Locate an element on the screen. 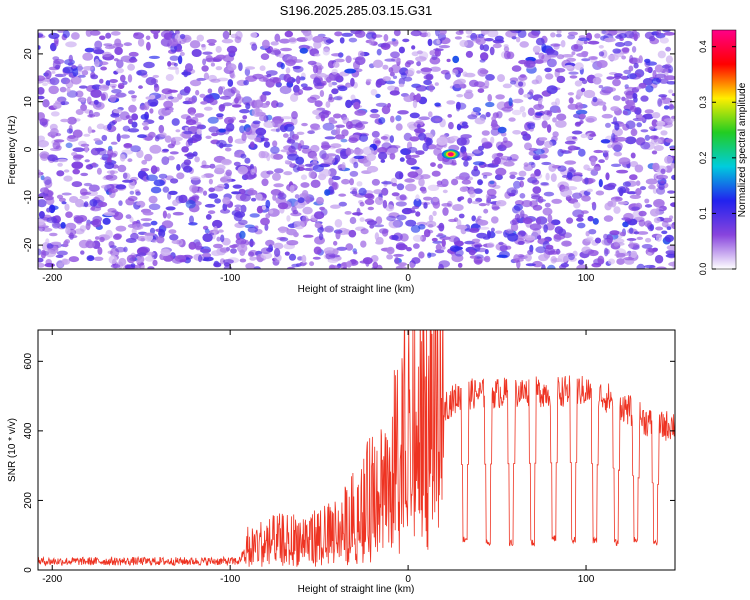 The image size is (750, 600). heatmap-peak is located at coordinates (450, 154).